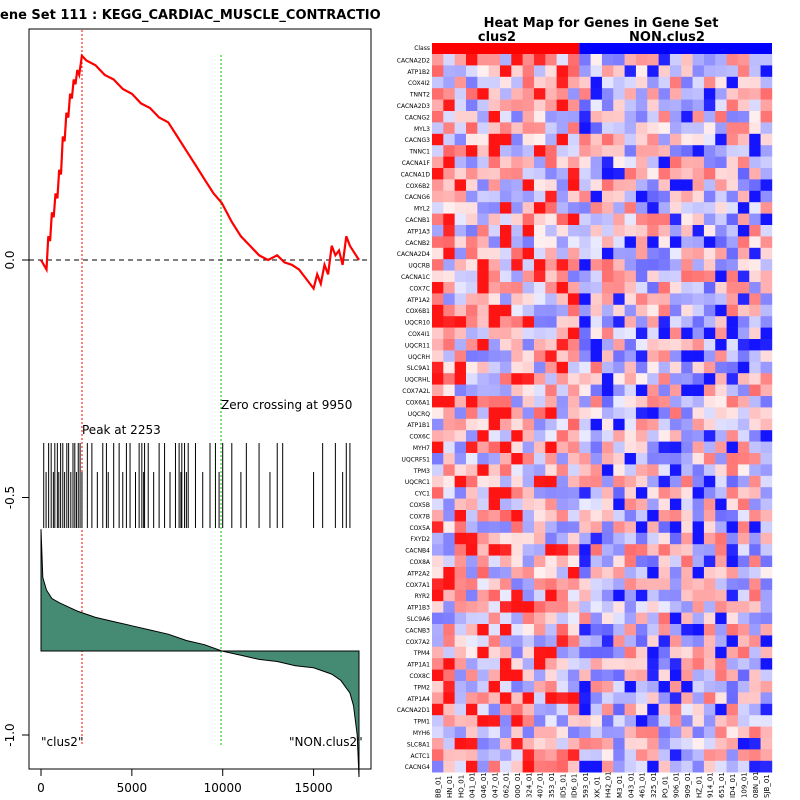 The image size is (800, 800). I want to click on sample-label: 041_01, so click(473, 785).